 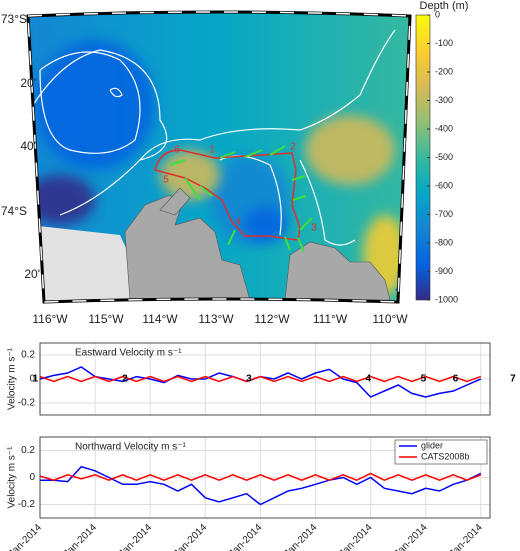 What do you see at coordinates (50, 319) in the screenshot?
I see `lon-label: 116°W` at bounding box center [50, 319].